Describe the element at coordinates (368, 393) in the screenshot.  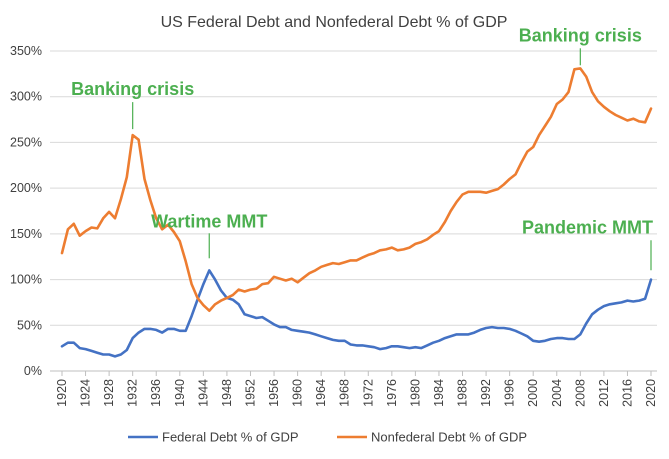
I see `x-tick-label: 1972` at that location.